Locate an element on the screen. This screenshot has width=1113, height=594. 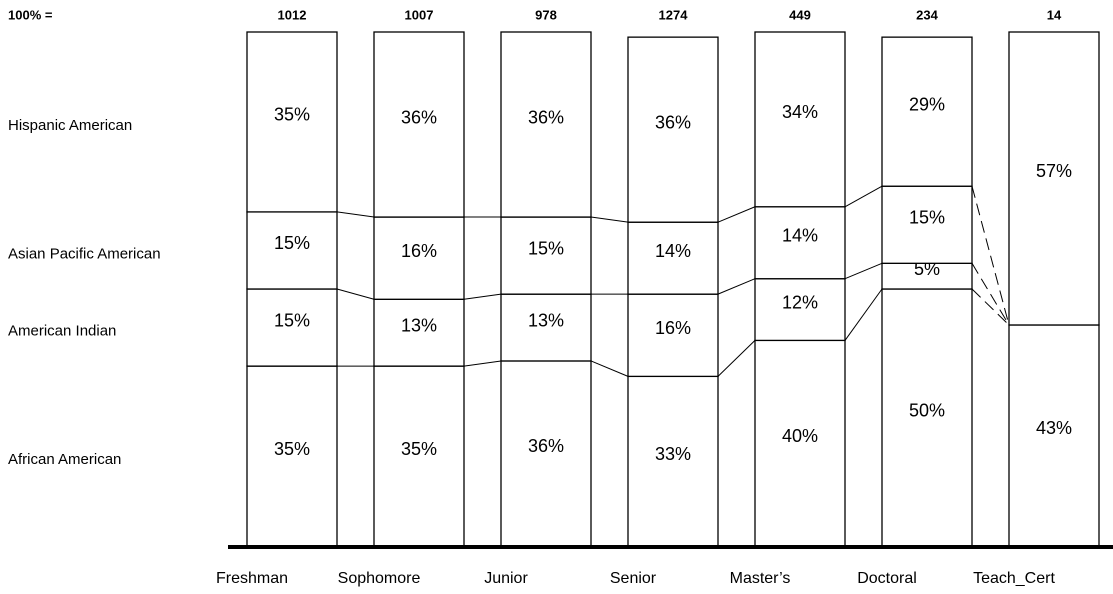
x-tick-label: Freshman is located at coordinates (252, 578).